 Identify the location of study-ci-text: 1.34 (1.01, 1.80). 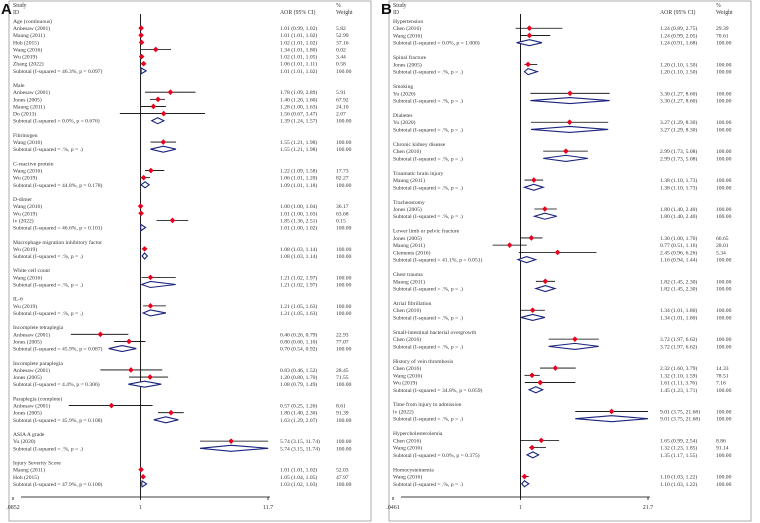
(678, 310).